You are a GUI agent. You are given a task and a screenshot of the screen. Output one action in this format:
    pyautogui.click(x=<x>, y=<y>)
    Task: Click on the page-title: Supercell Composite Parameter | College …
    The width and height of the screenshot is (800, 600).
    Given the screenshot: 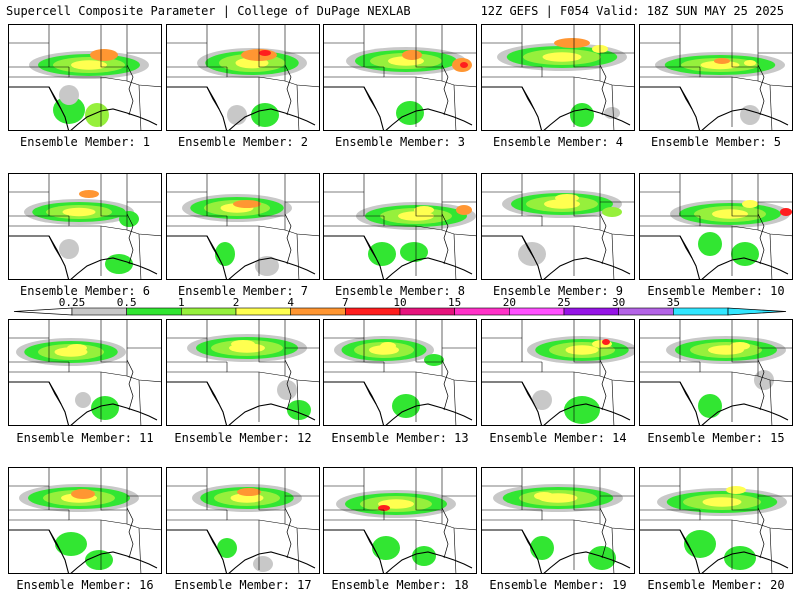 What is the action you would take?
    pyautogui.click(x=208, y=11)
    